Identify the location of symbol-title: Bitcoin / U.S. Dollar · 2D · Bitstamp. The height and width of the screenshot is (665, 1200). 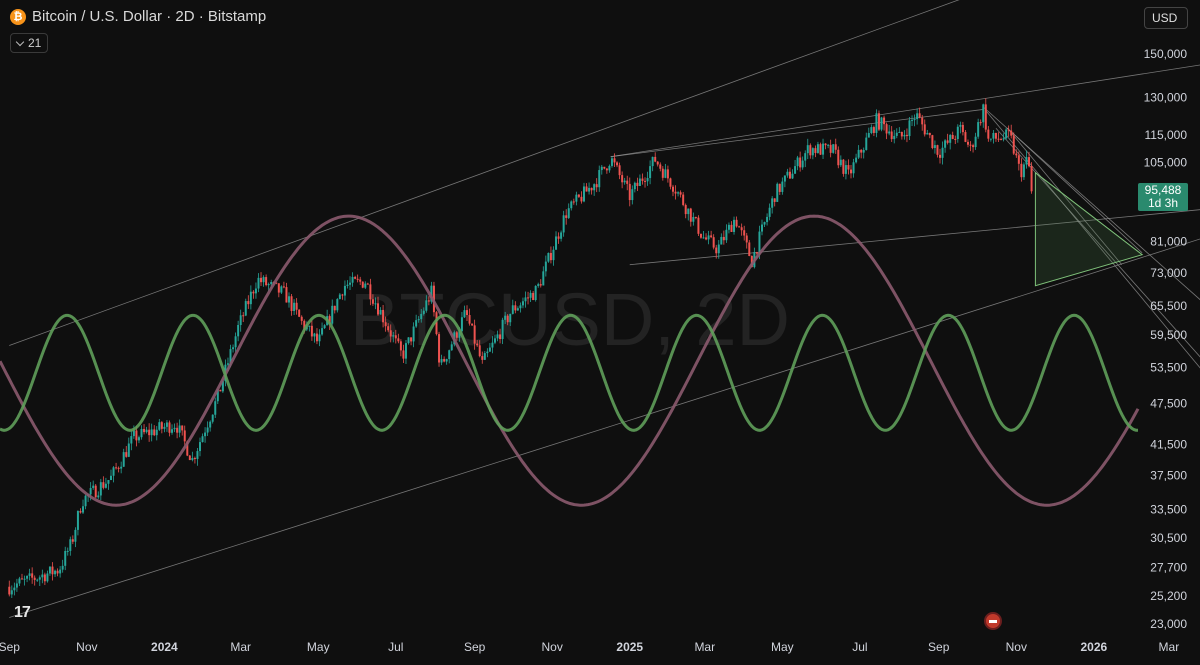
(149, 16).